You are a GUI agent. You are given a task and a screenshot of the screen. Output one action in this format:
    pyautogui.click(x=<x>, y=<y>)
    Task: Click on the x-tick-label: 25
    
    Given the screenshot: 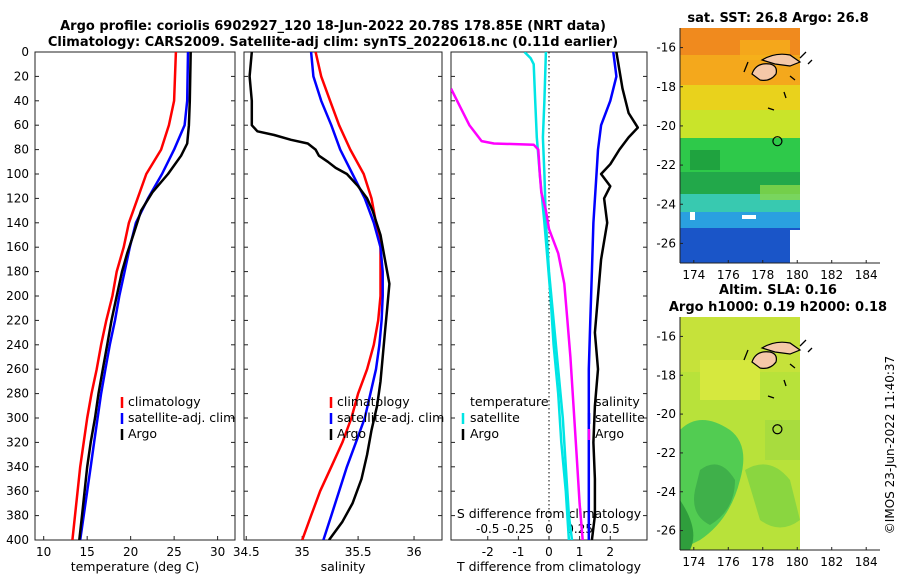 What is the action you would take?
    pyautogui.click(x=173, y=552)
    